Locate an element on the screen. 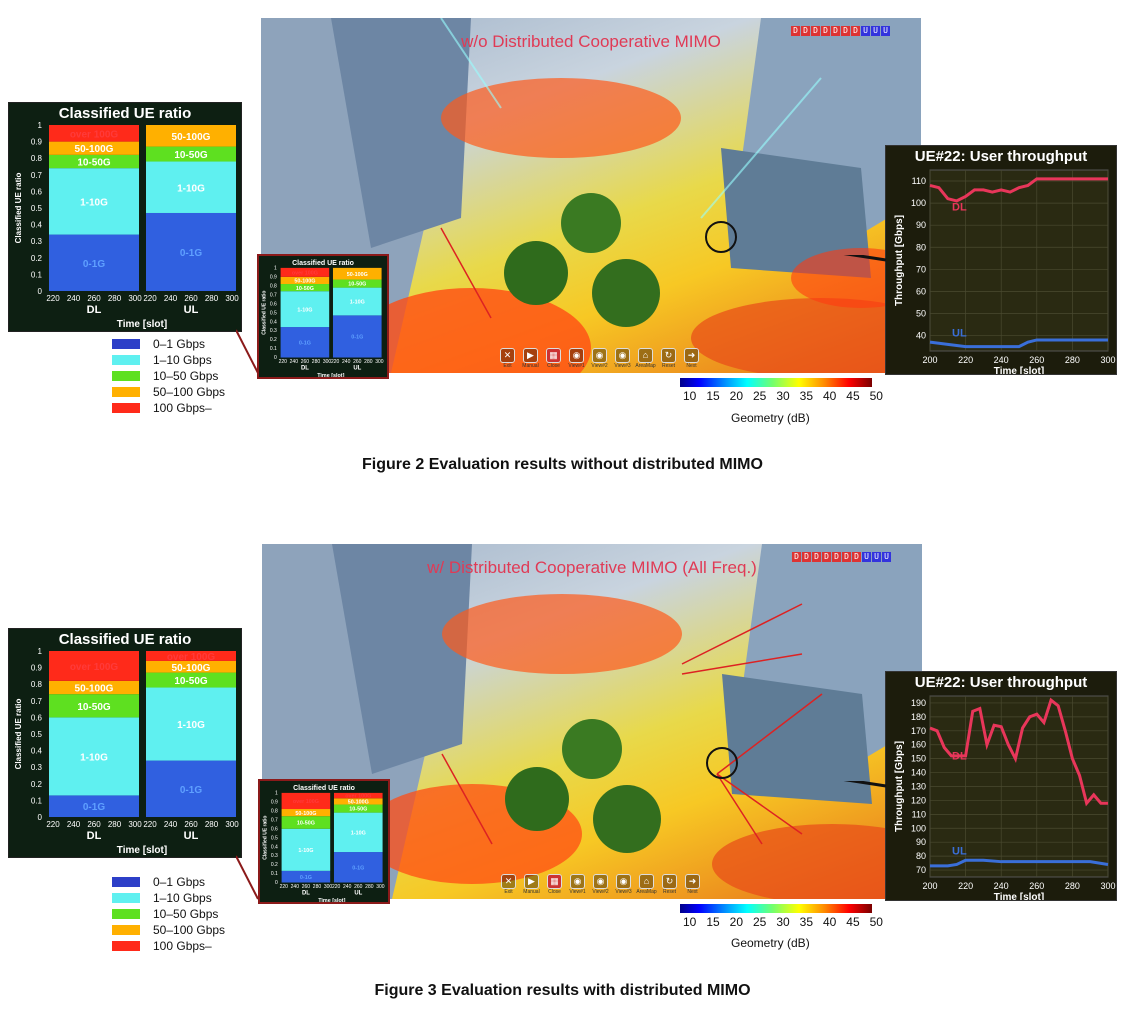 This screenshot has width=1125, height=1019. x-tick-label: 200 is located at coordinates (929, 360).